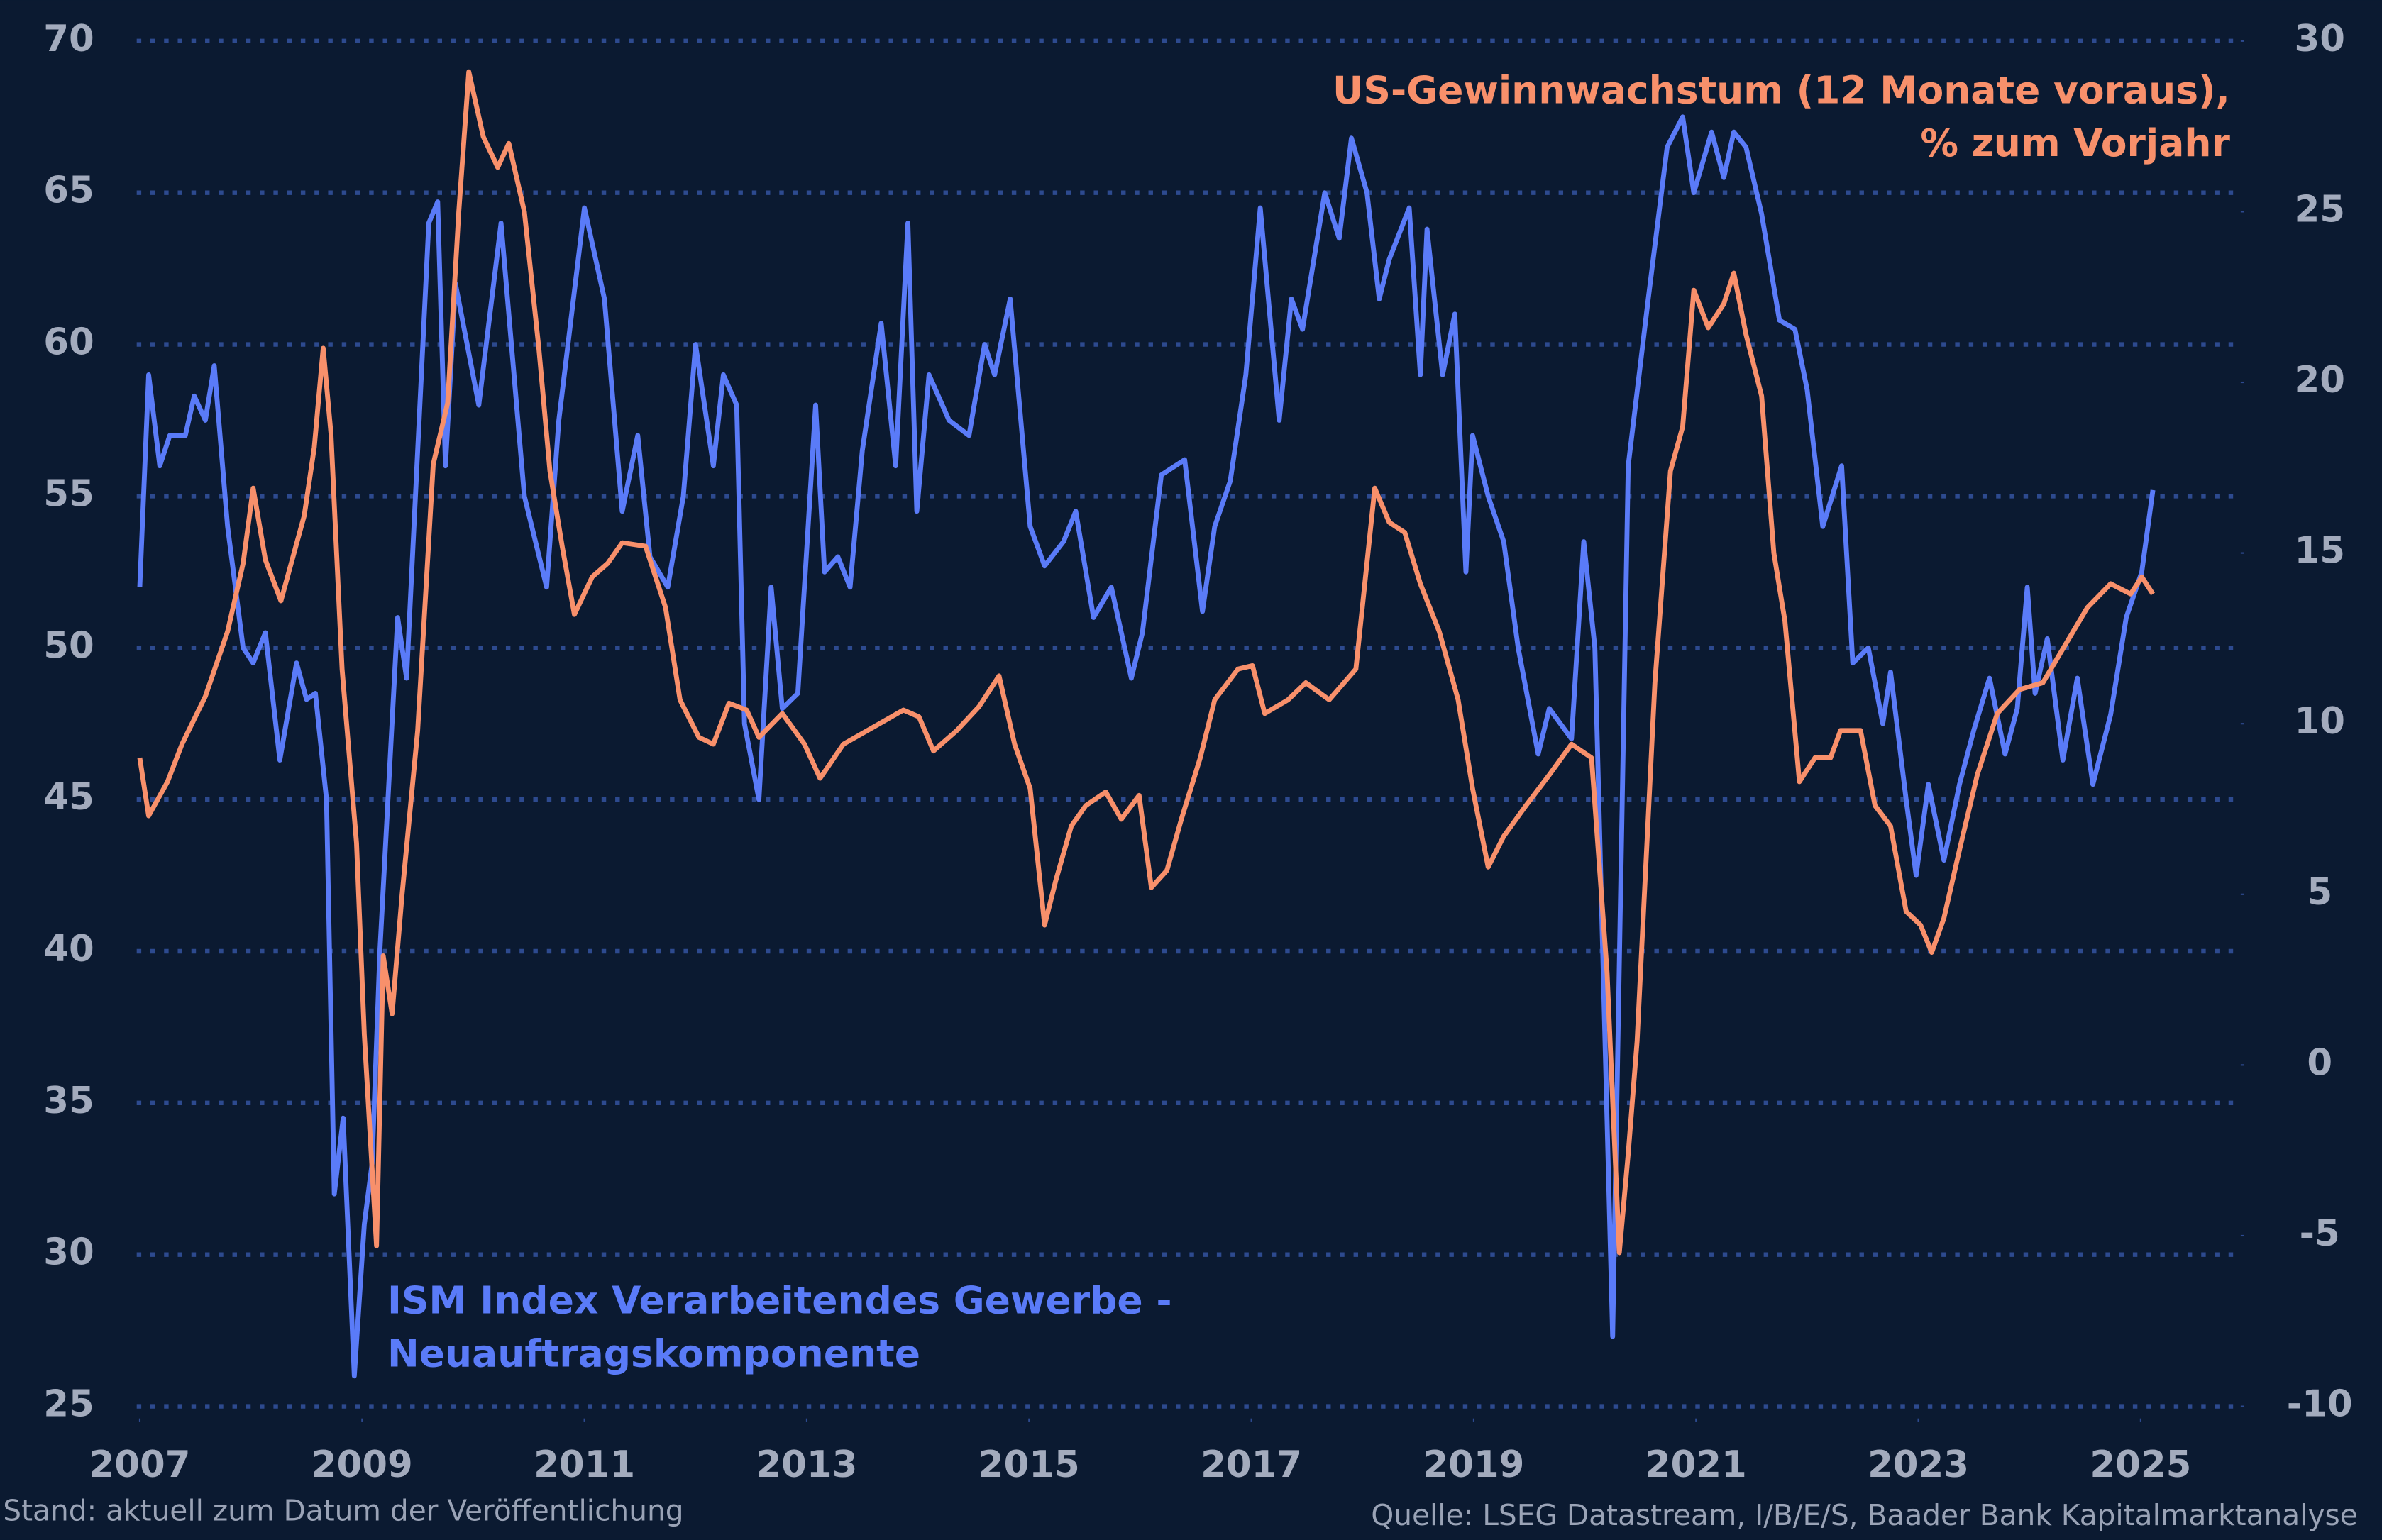 The height and width of the screenshot is (1540, 2382). Describe the element at coordinates (68, 1252) in the screenshot. I see `y-tick-label: 30` at that location.